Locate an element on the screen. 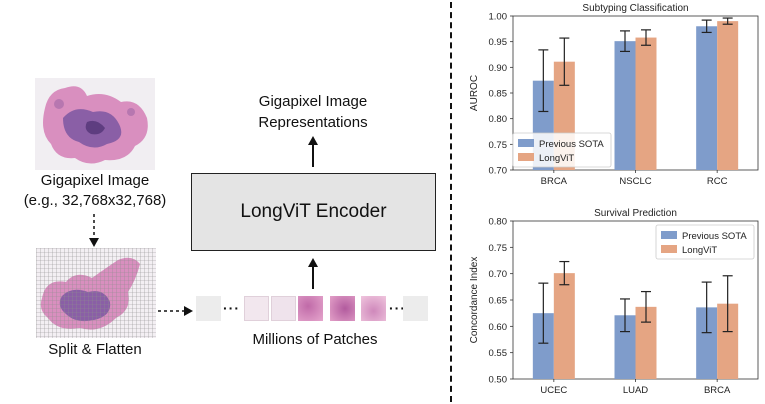 The width and height of the screenshot is (765, 404). longvit-encoder-box: LongViT Encoder is located at coordinates (313, 212).